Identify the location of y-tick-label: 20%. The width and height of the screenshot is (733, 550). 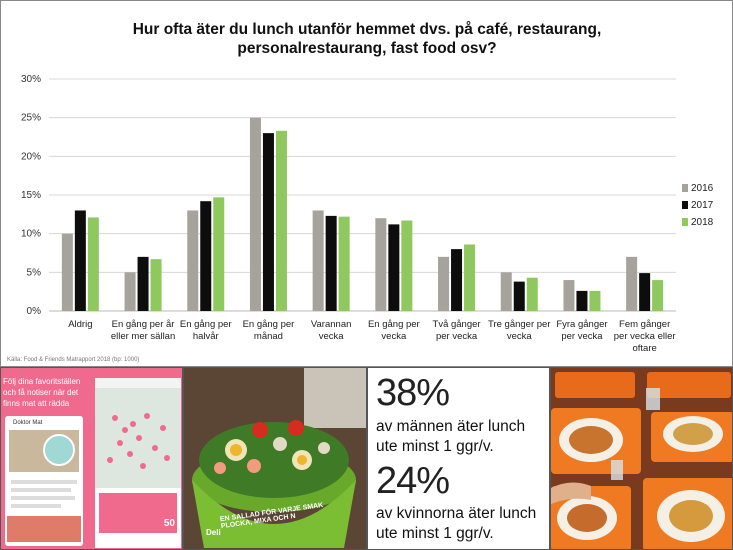
(31, 156).